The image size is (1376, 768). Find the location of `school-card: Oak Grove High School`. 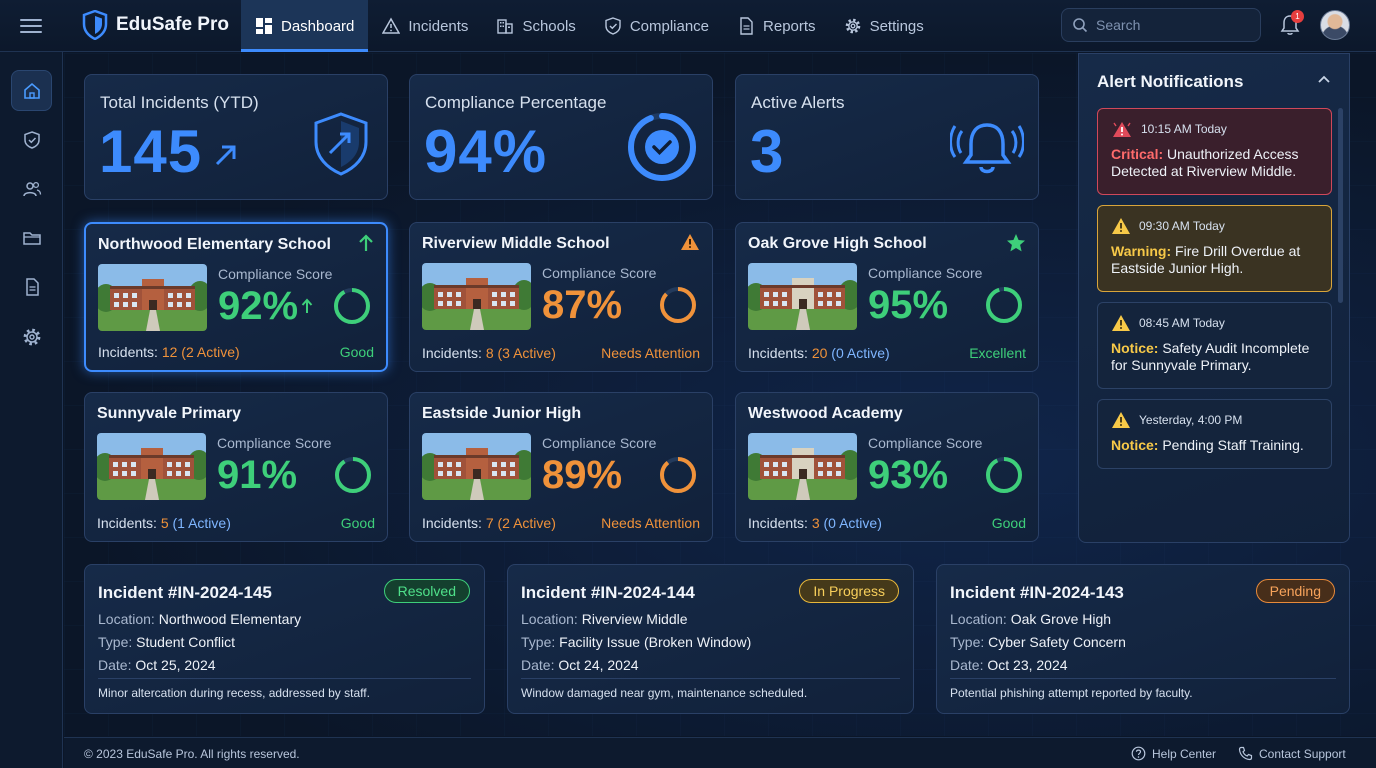

school-card: Oak Grove High School is located at coordinates (887, 297).